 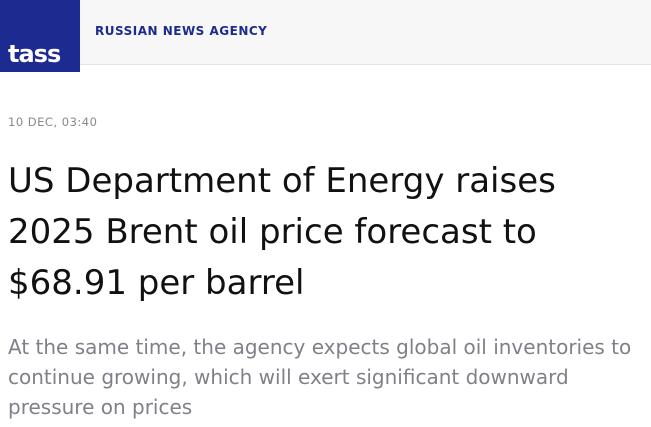 I want to click on agency-name: RUSSIAN NEWS AGENCY, so click(x=181, y=31).